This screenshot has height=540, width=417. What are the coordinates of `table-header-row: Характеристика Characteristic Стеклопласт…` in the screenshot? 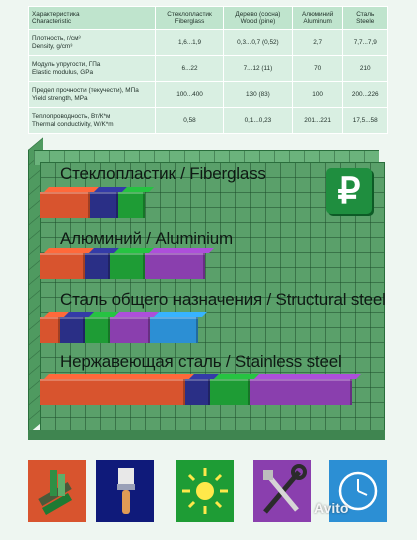 It's located at (208, 18).